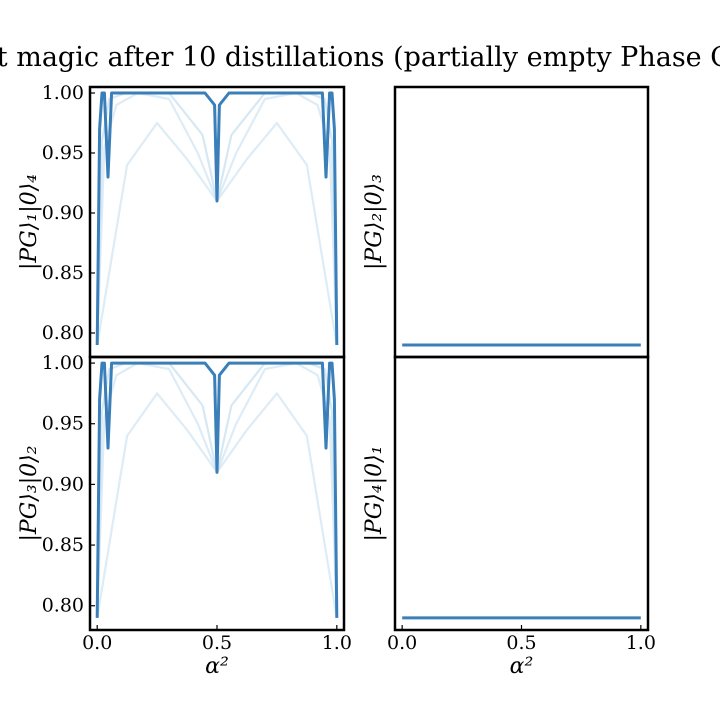 This screenshot has height=720, width=720. Describe the element at coordinates (374, 222) in the screenshot. I see `panel-top-right-y-axis-label: |PG⟩₂|0⟩₃` at that location.